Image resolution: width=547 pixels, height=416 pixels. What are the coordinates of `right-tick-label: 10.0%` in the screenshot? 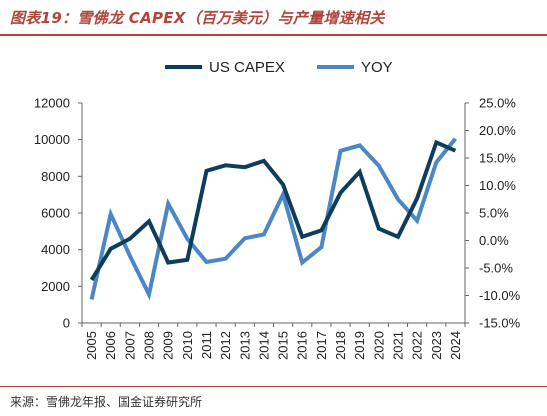 It's located at (497, 185).